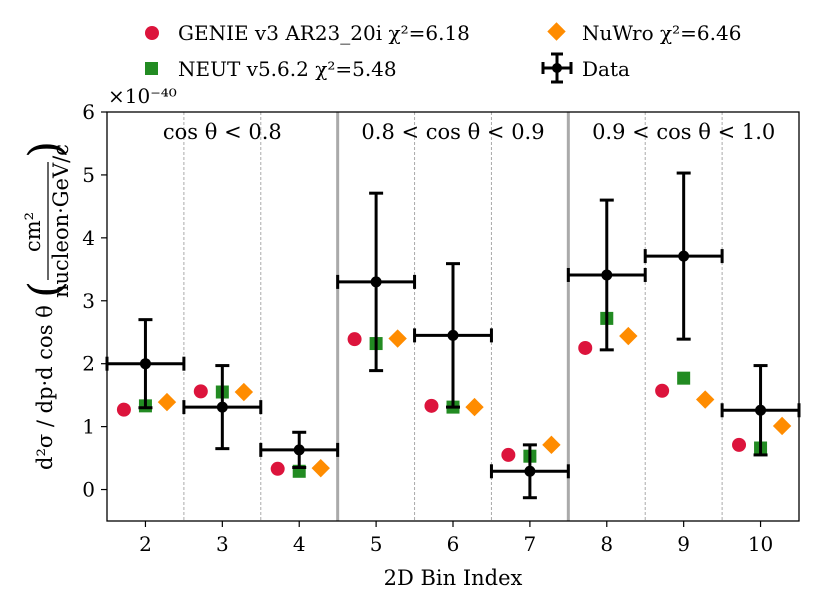 This screenshot has width=814, height=606. I want to click on x-tick-label-10: 10, so click(760, 544).